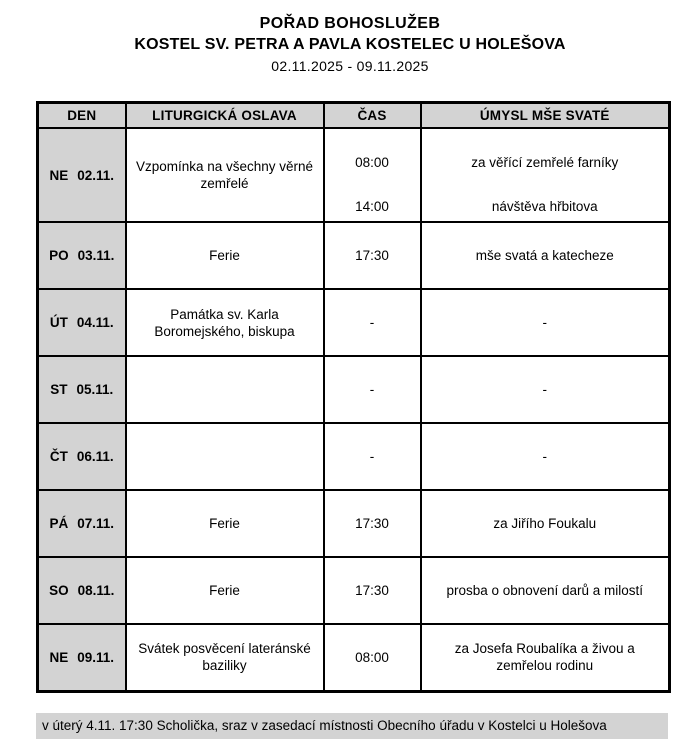 This screenshot has height=756, width=700. What do you see at coordinates (372, 206) in the screenshot?
I see `time-value: 14:00` at bounding box center [372, 206].